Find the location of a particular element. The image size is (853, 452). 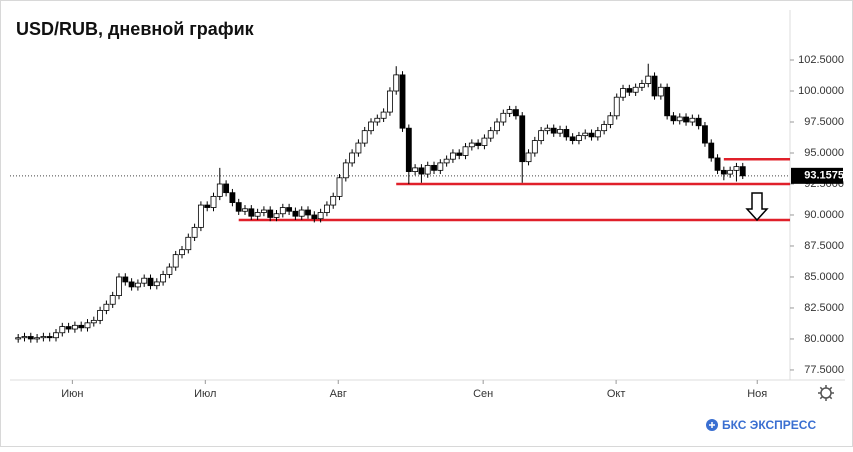

settings-icon is located at coordinates (826, 393).